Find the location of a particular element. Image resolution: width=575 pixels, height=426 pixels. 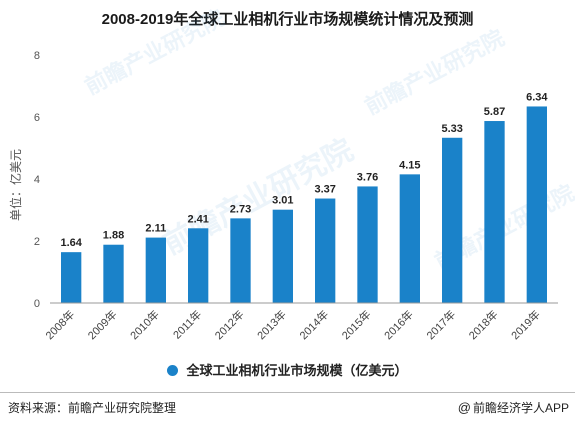

bar-value-label: 5.33 is located at coordinates (451, 129).